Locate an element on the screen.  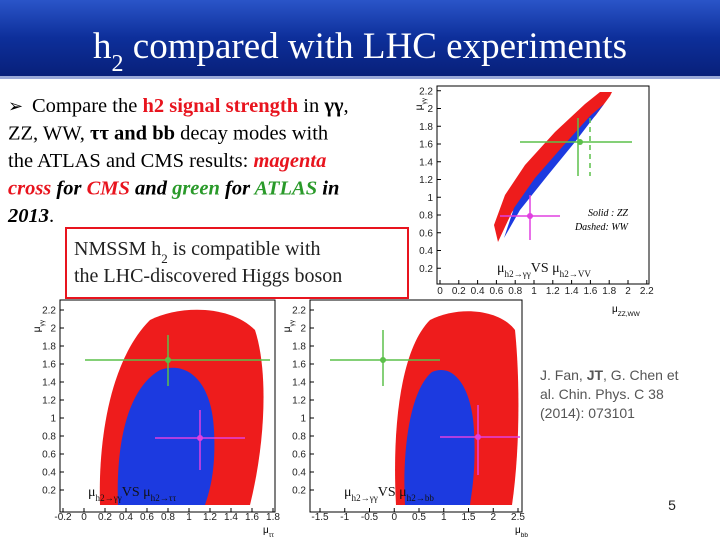
text-run: , is located at coordinates (346, 106).